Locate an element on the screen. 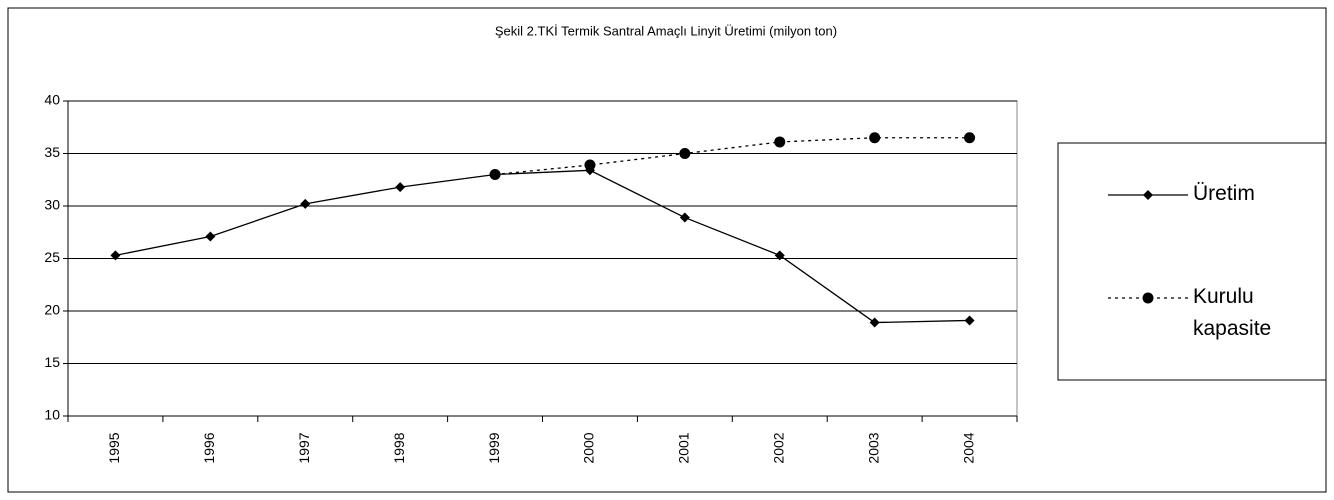 Image resolution: width=1334 pixels, height=500 pixels. x-tick-label: 2001 is located at coordinates (684, 447).